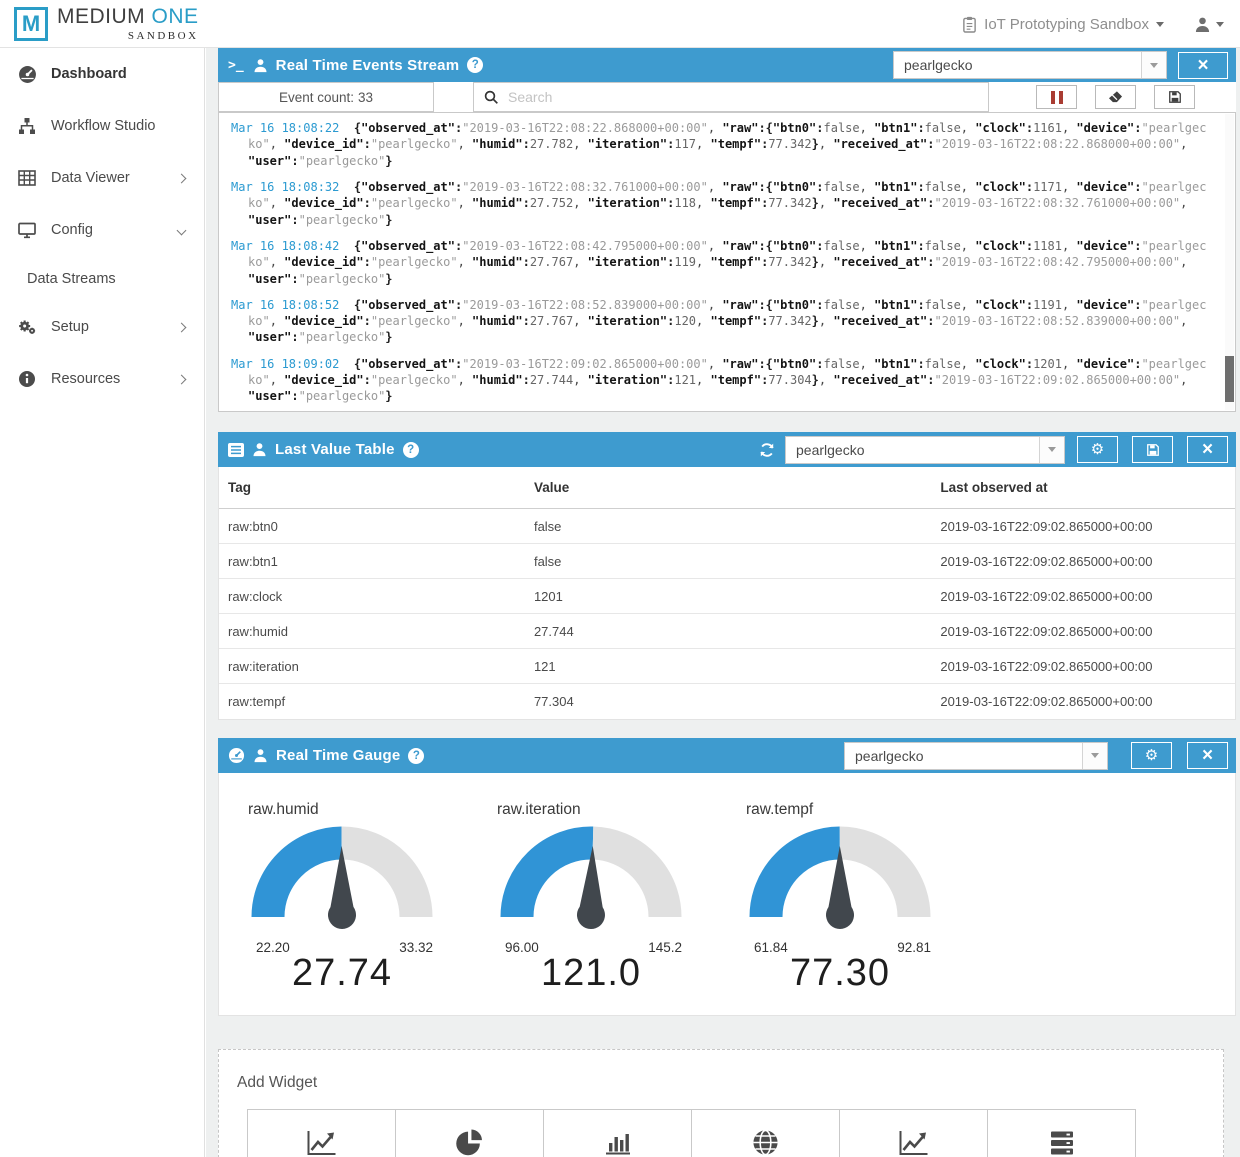  What do you see at coordinates (316, 97) in the screenshot?
I see `event-count-label: Event count:` at bounding box center [316, 97].